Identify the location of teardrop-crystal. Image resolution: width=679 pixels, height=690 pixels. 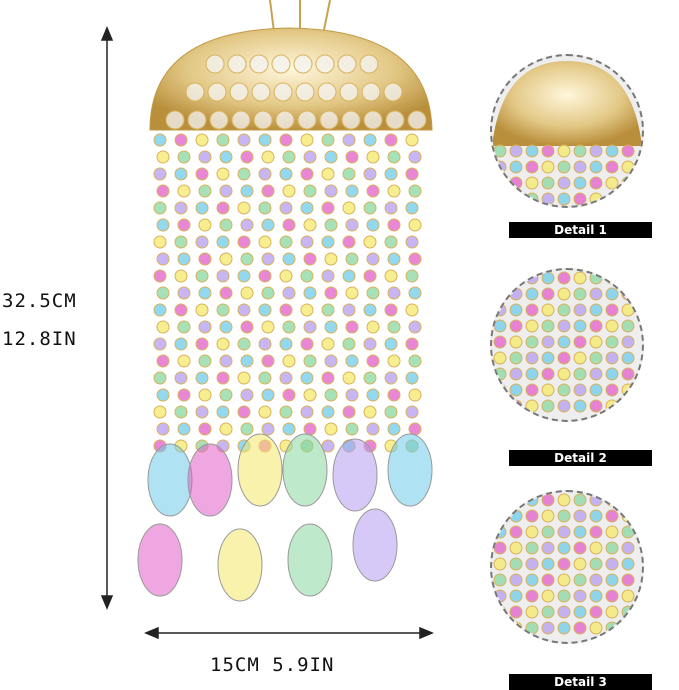
(170, 480).